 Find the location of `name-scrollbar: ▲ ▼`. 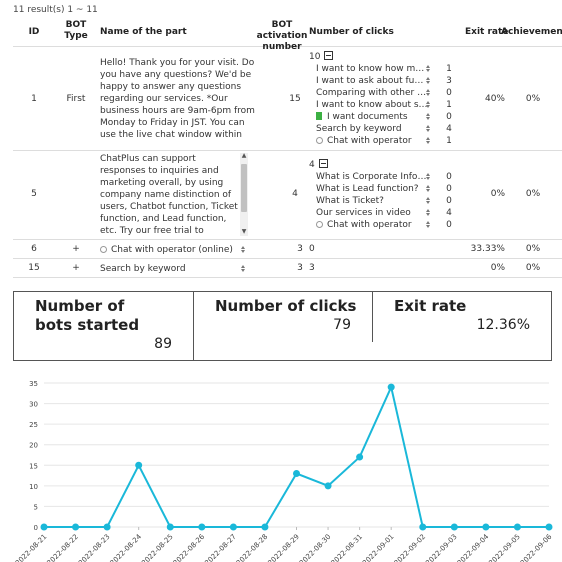

name-scrollbar: ▲ ▼ is located at coordinates (244, 194).